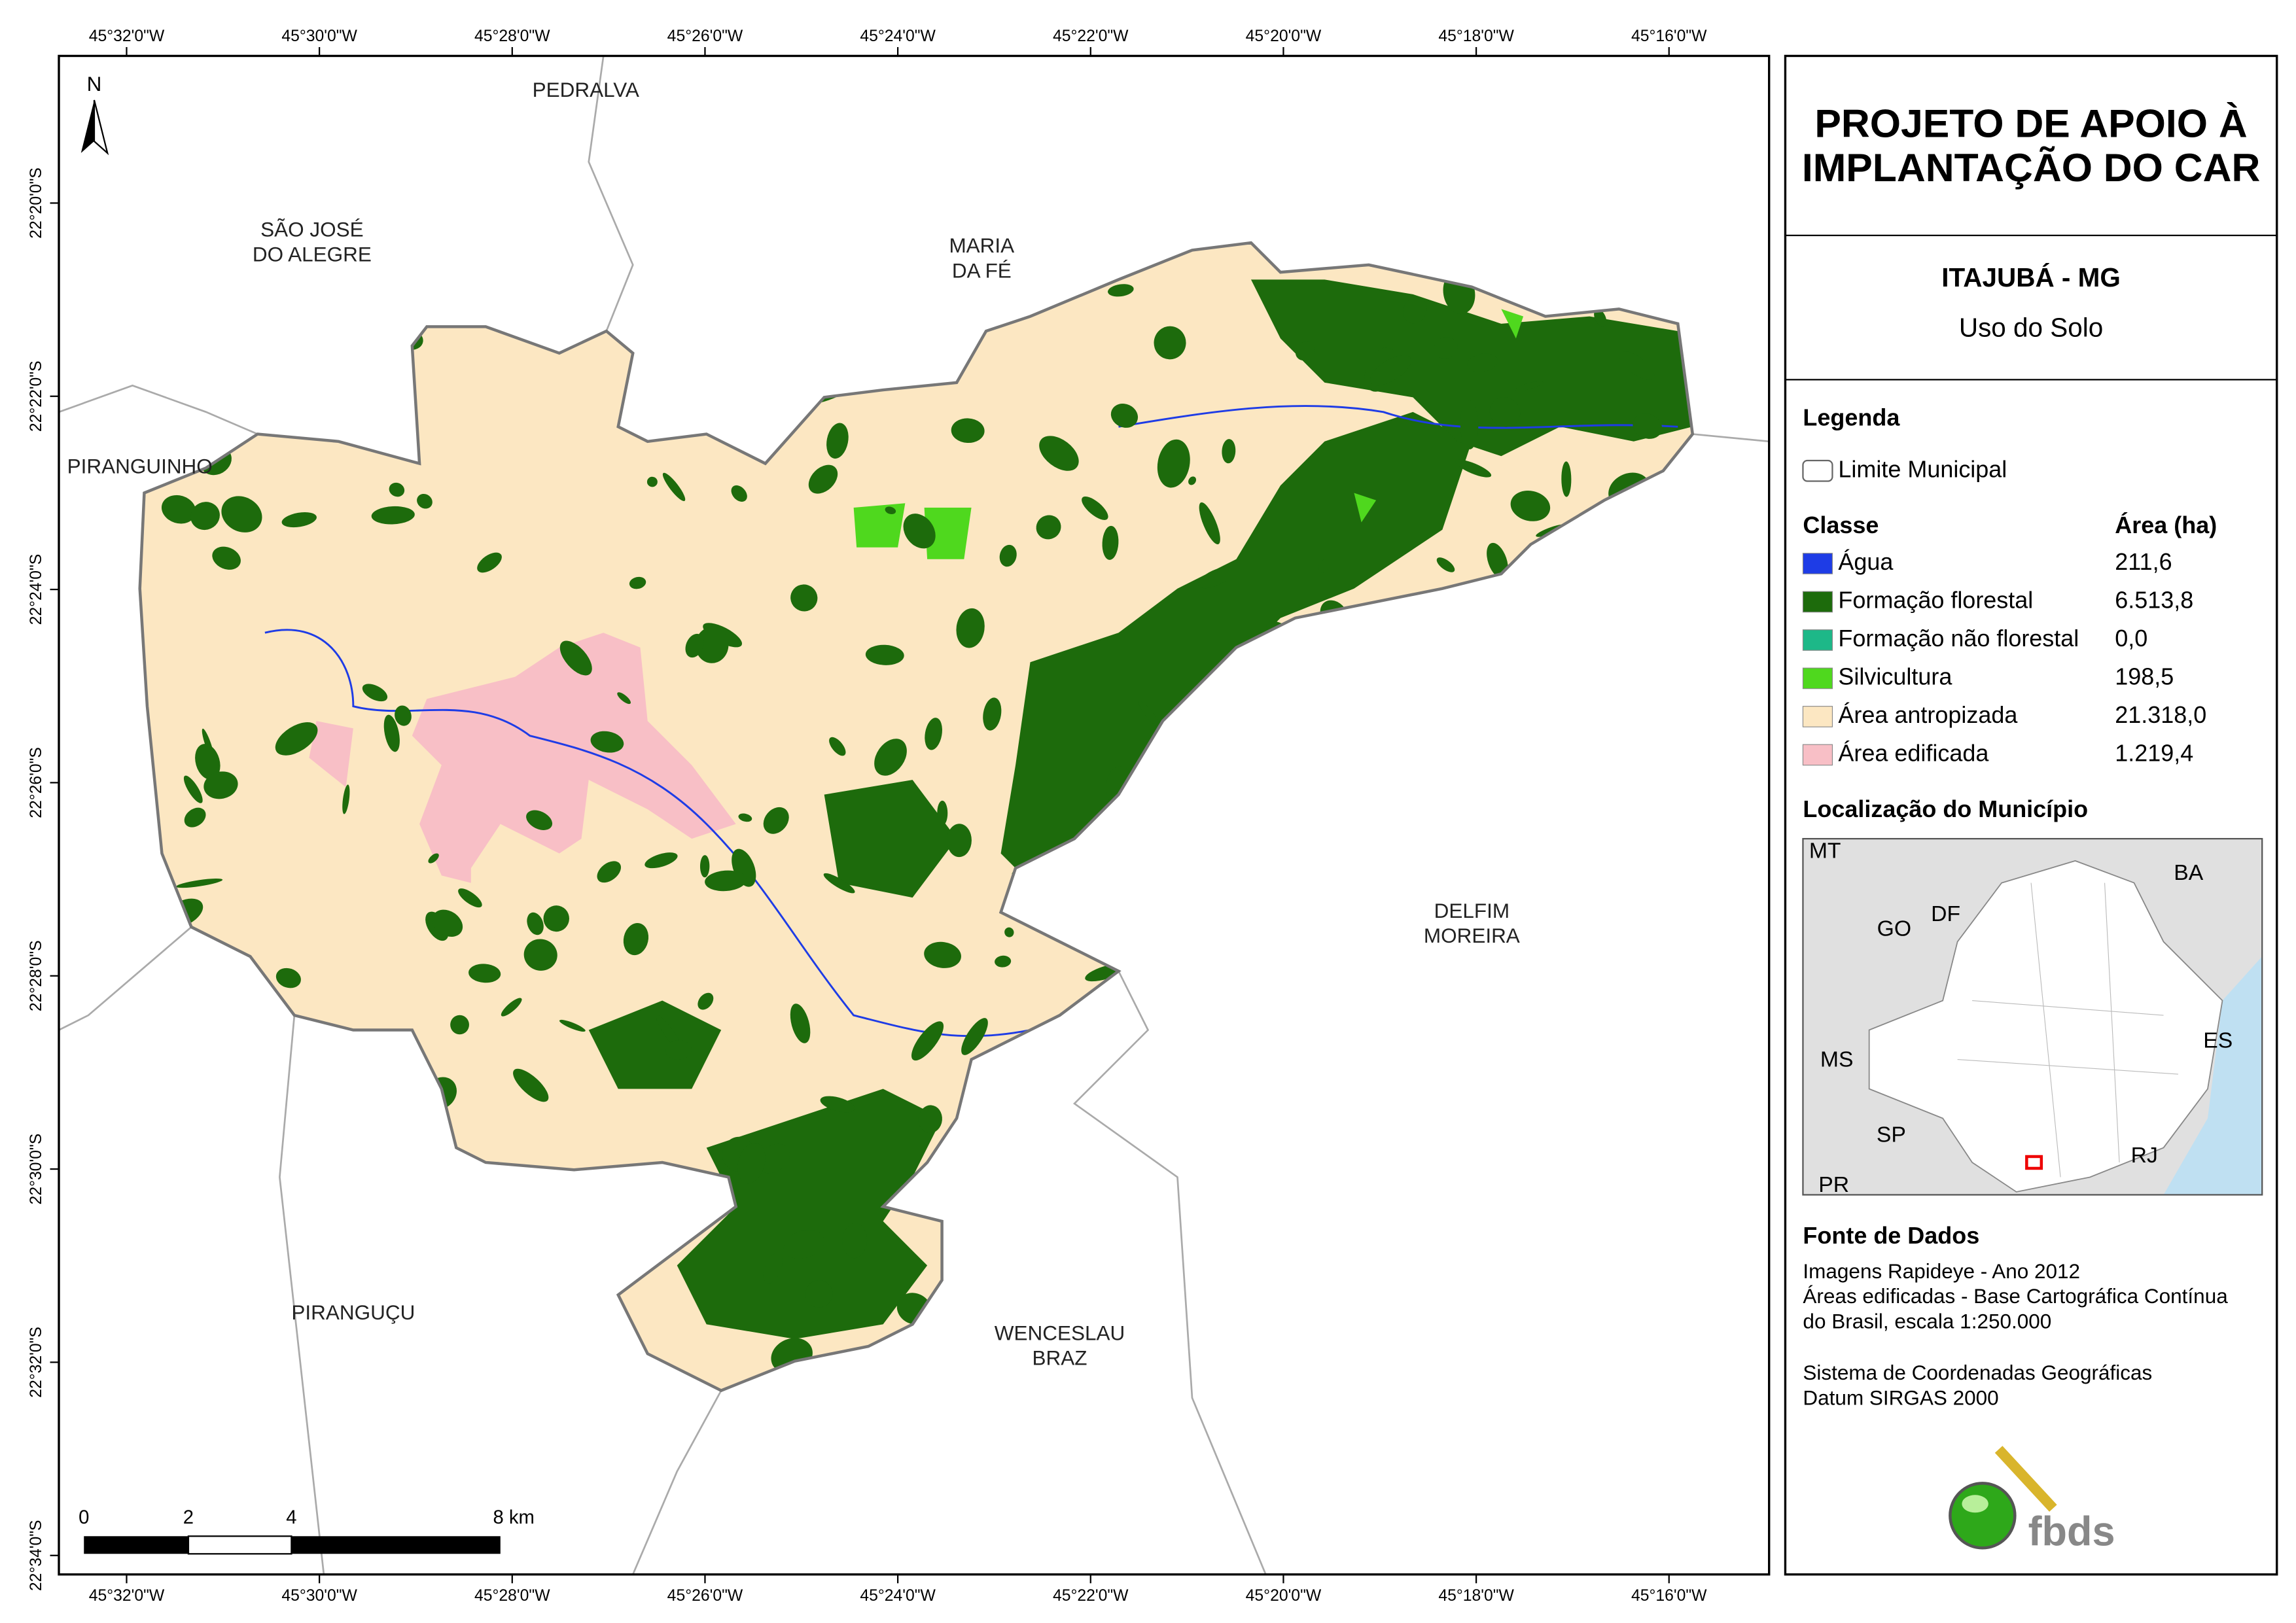  What do you see at coordinates (2154, 752) in the screenshot?
I see `class-area: 1.219,4` at bounding box center [2154, 752].